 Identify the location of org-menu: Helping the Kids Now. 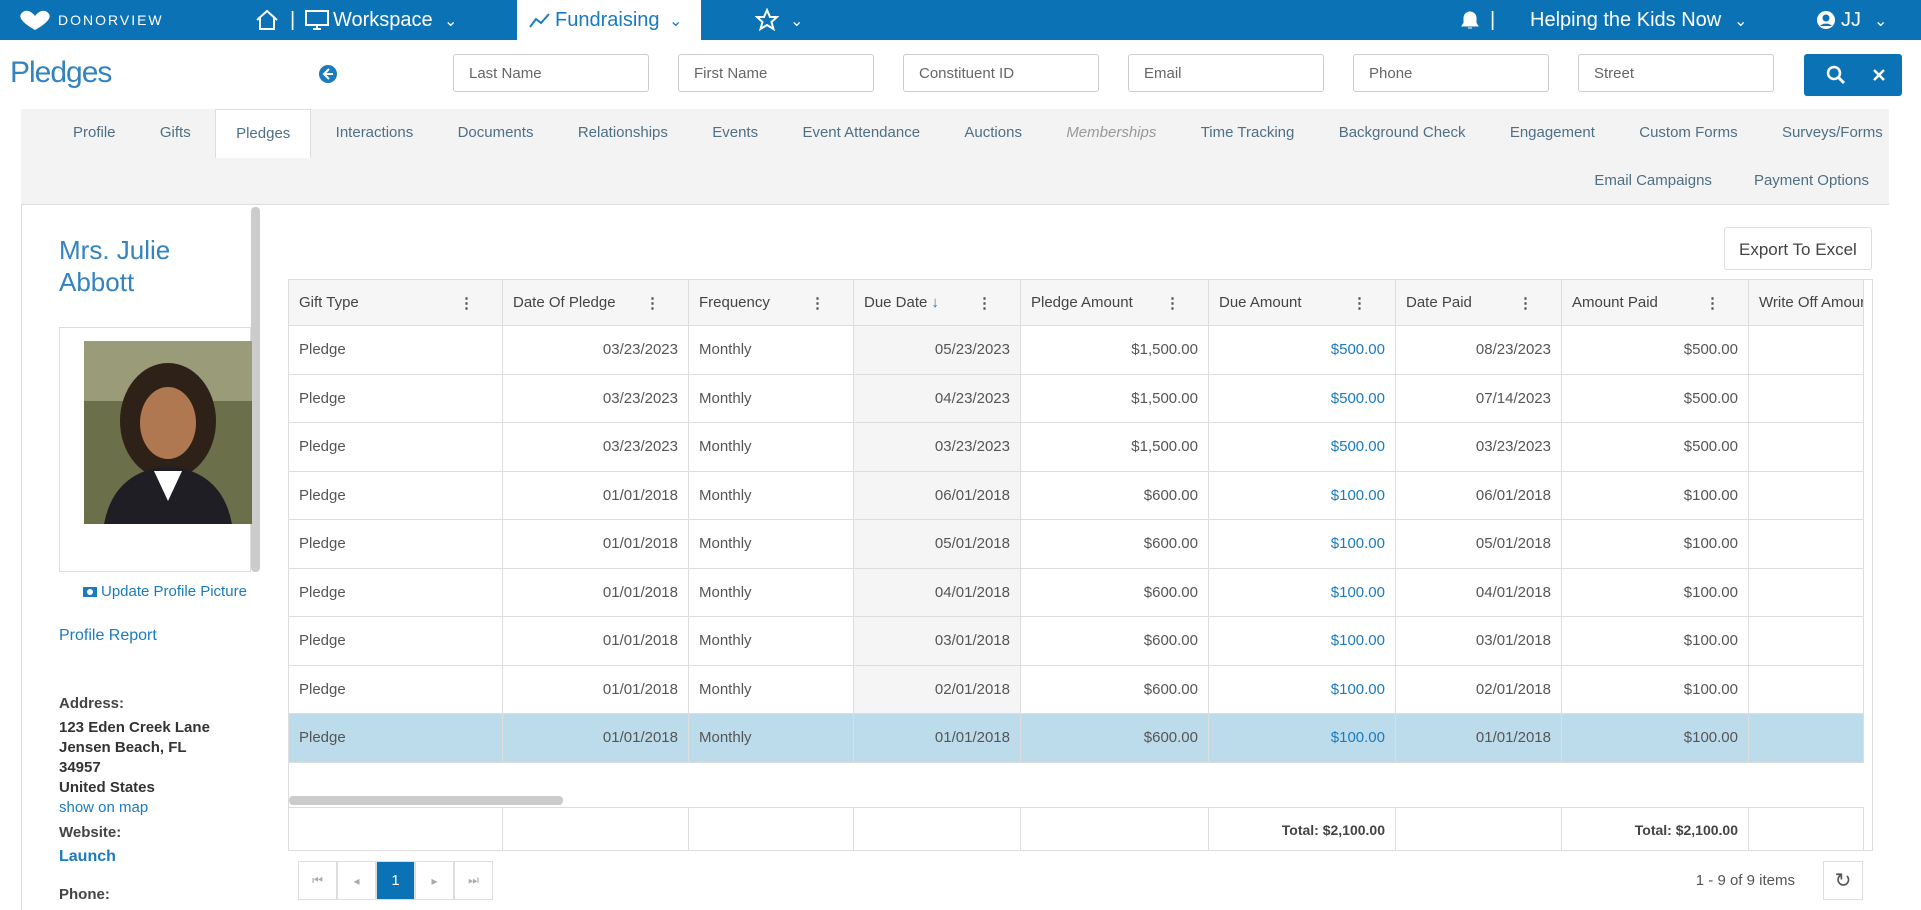
(1626, 20).